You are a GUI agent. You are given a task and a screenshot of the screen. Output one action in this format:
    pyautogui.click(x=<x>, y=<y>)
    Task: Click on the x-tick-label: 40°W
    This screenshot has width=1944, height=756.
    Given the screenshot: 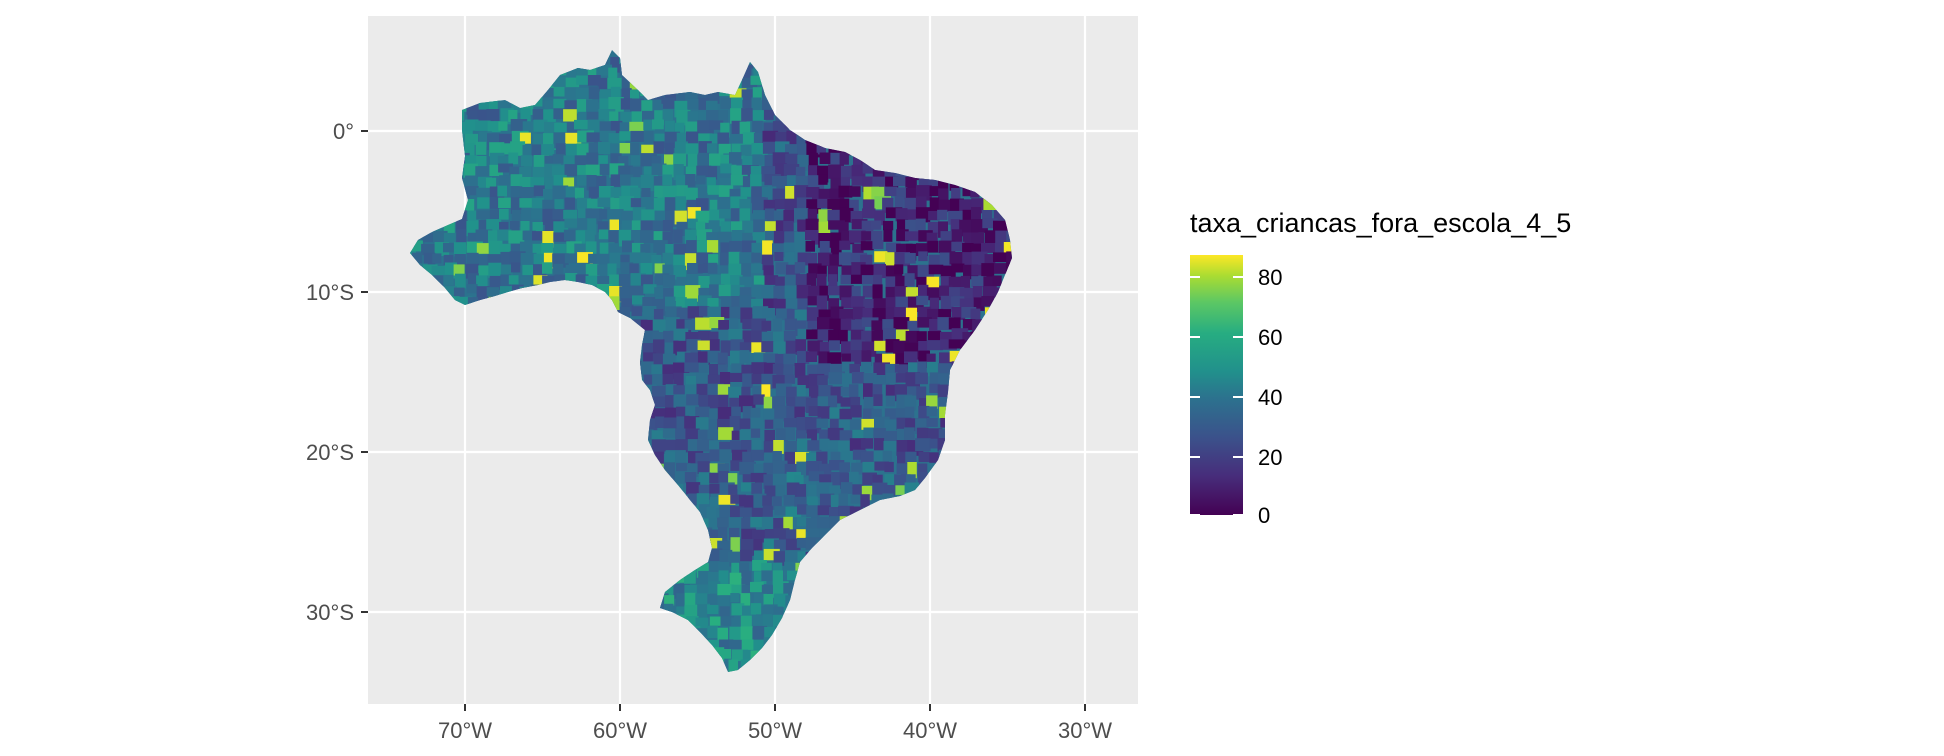 What is the action you would take?
    pyautogui.click(x=930, y=730)
    